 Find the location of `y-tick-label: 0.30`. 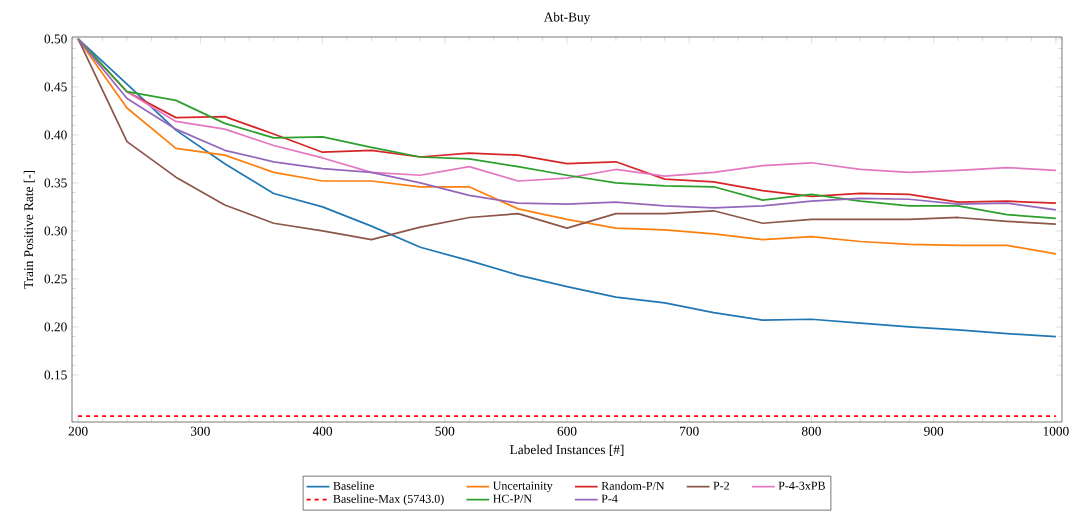

y-tick-label: 0.30 is located at coordinates (55, 231).